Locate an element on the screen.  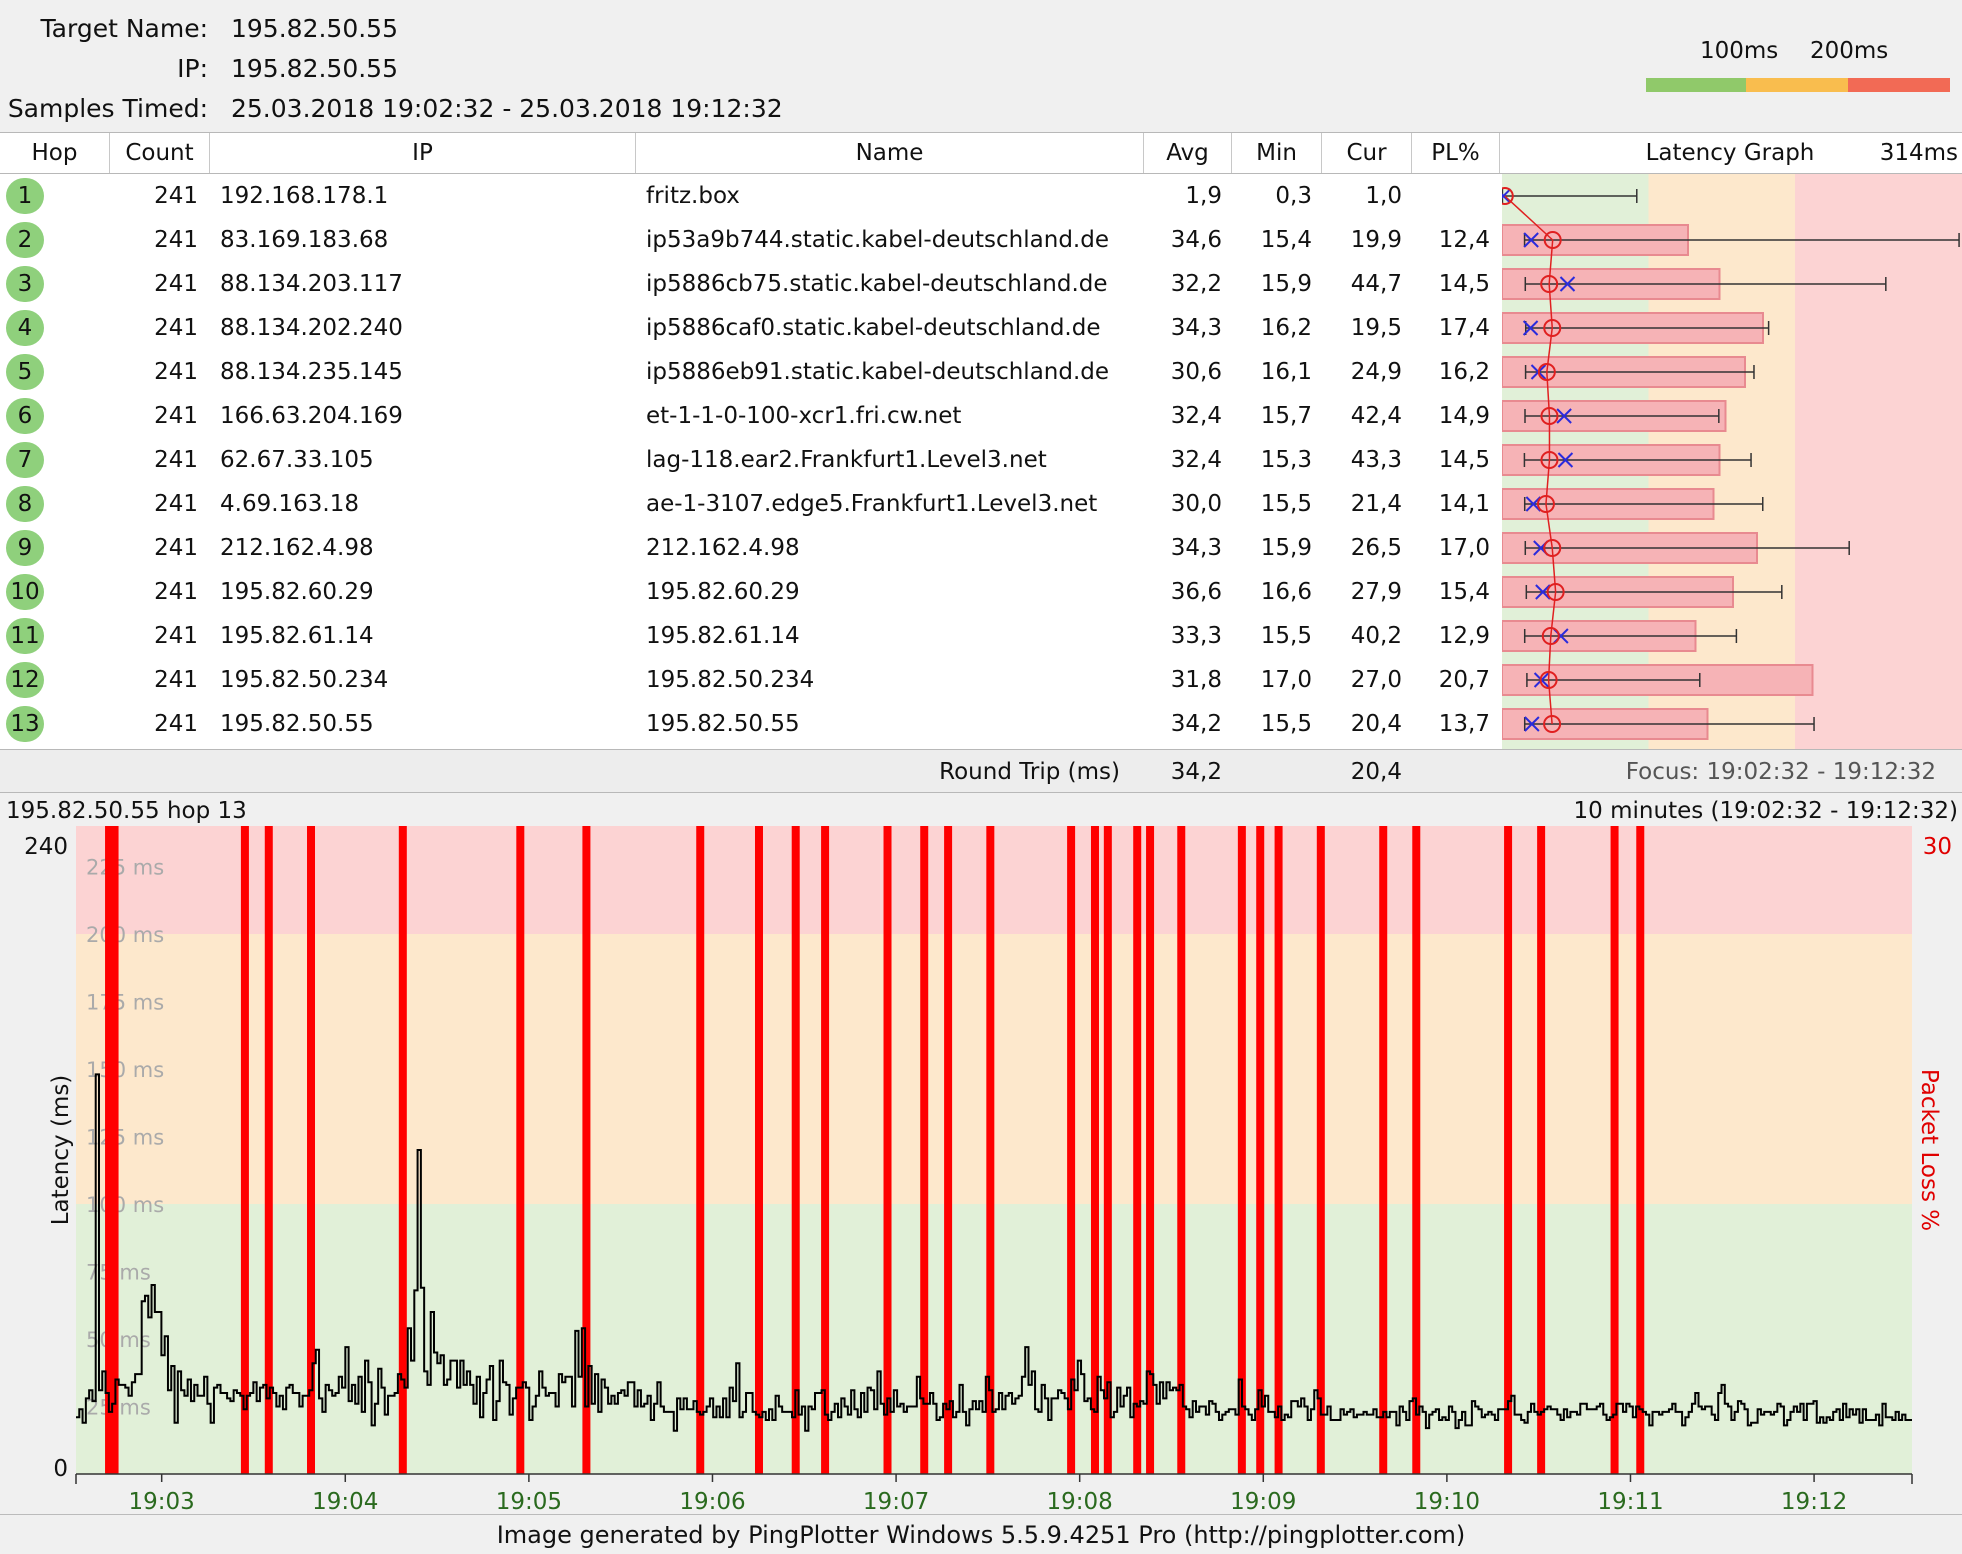
col-ip-header: IP is located at coordinates (423, 153).